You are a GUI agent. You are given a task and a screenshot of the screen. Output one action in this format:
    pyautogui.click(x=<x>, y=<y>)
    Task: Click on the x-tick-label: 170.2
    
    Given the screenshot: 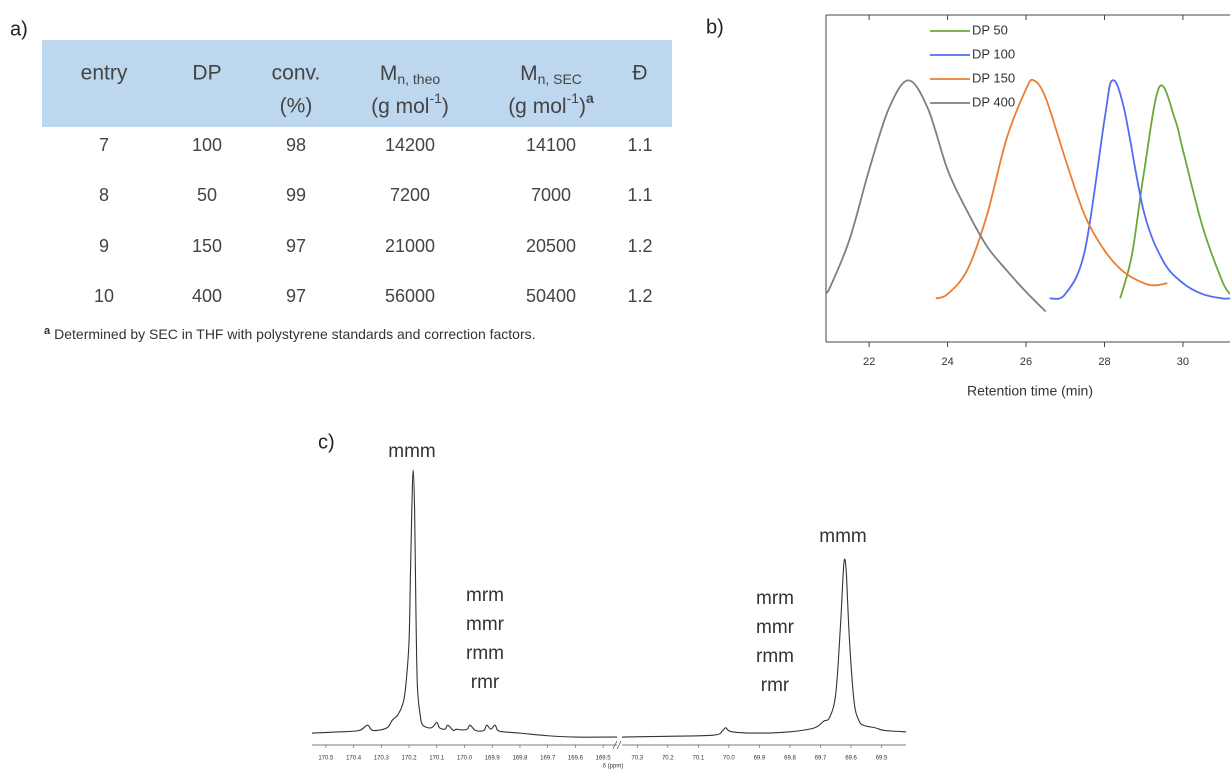 What is the action you would take?
    pyautogui.click(x=410, y=759)
    